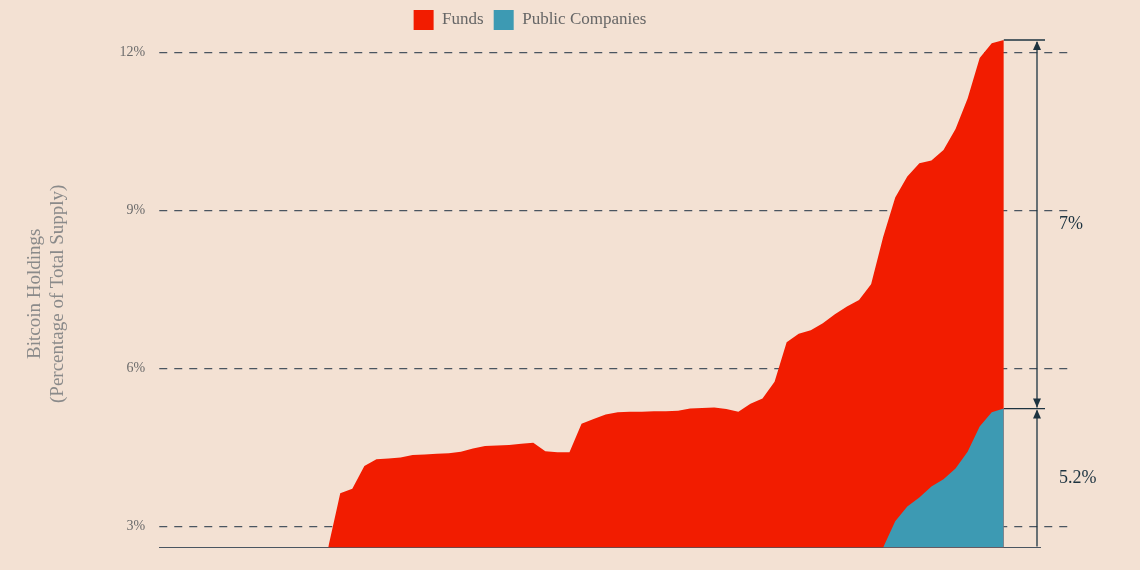  I want to click on y-tick-label: 3%, so click(136, 526).